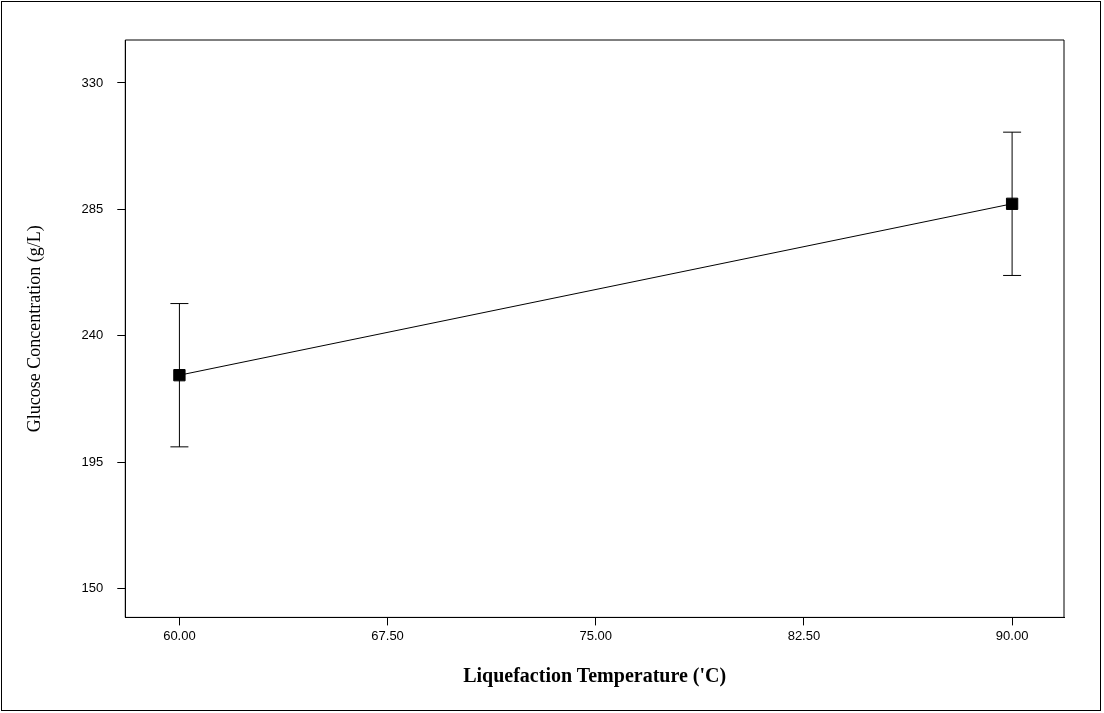 The width and height of the screenshot is (1104, 713). I want to click on x-tick-label: 82.50, so click(804, 635).